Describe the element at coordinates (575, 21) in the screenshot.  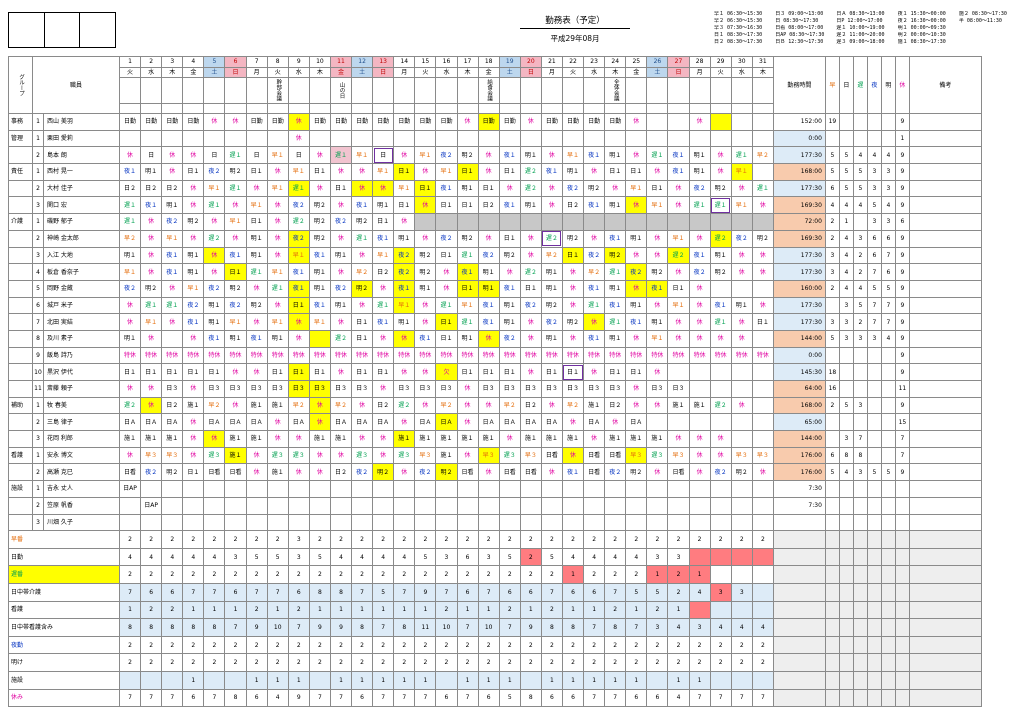
I see `page-title: 勤務表（予定）` at that location.